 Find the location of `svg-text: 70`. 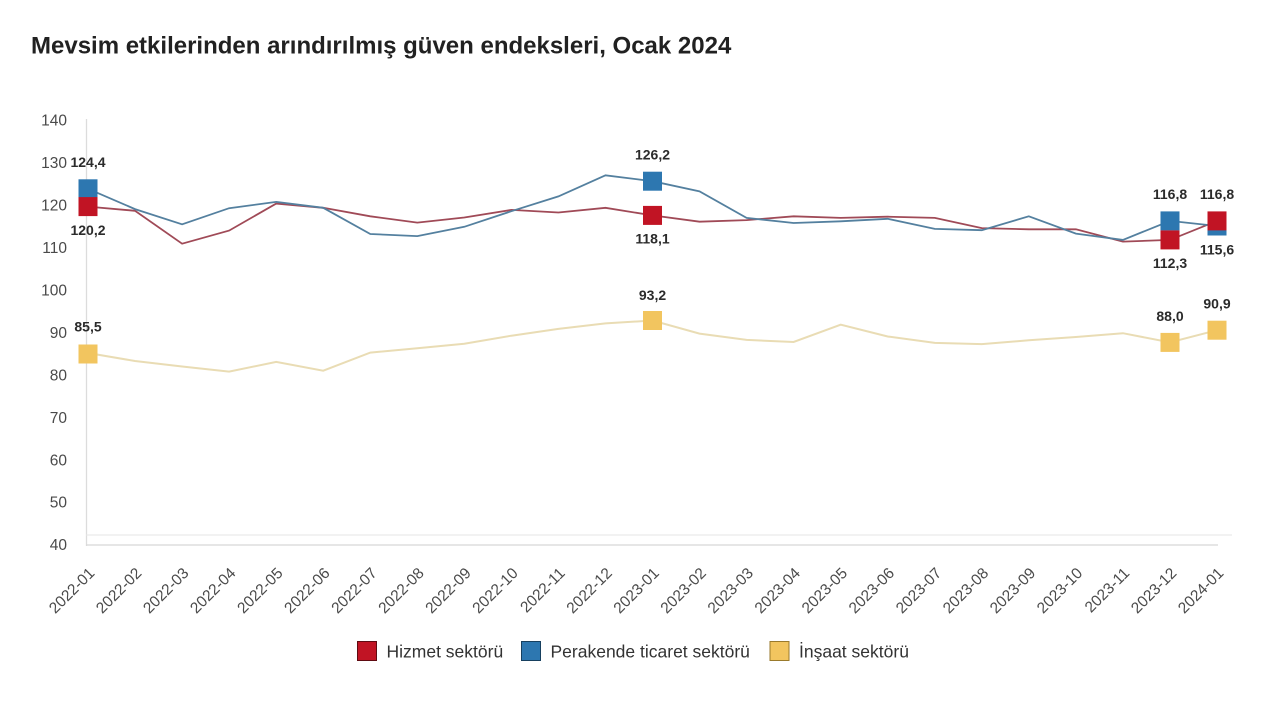

svg-text: 70 is located at coordinates (59, 418).